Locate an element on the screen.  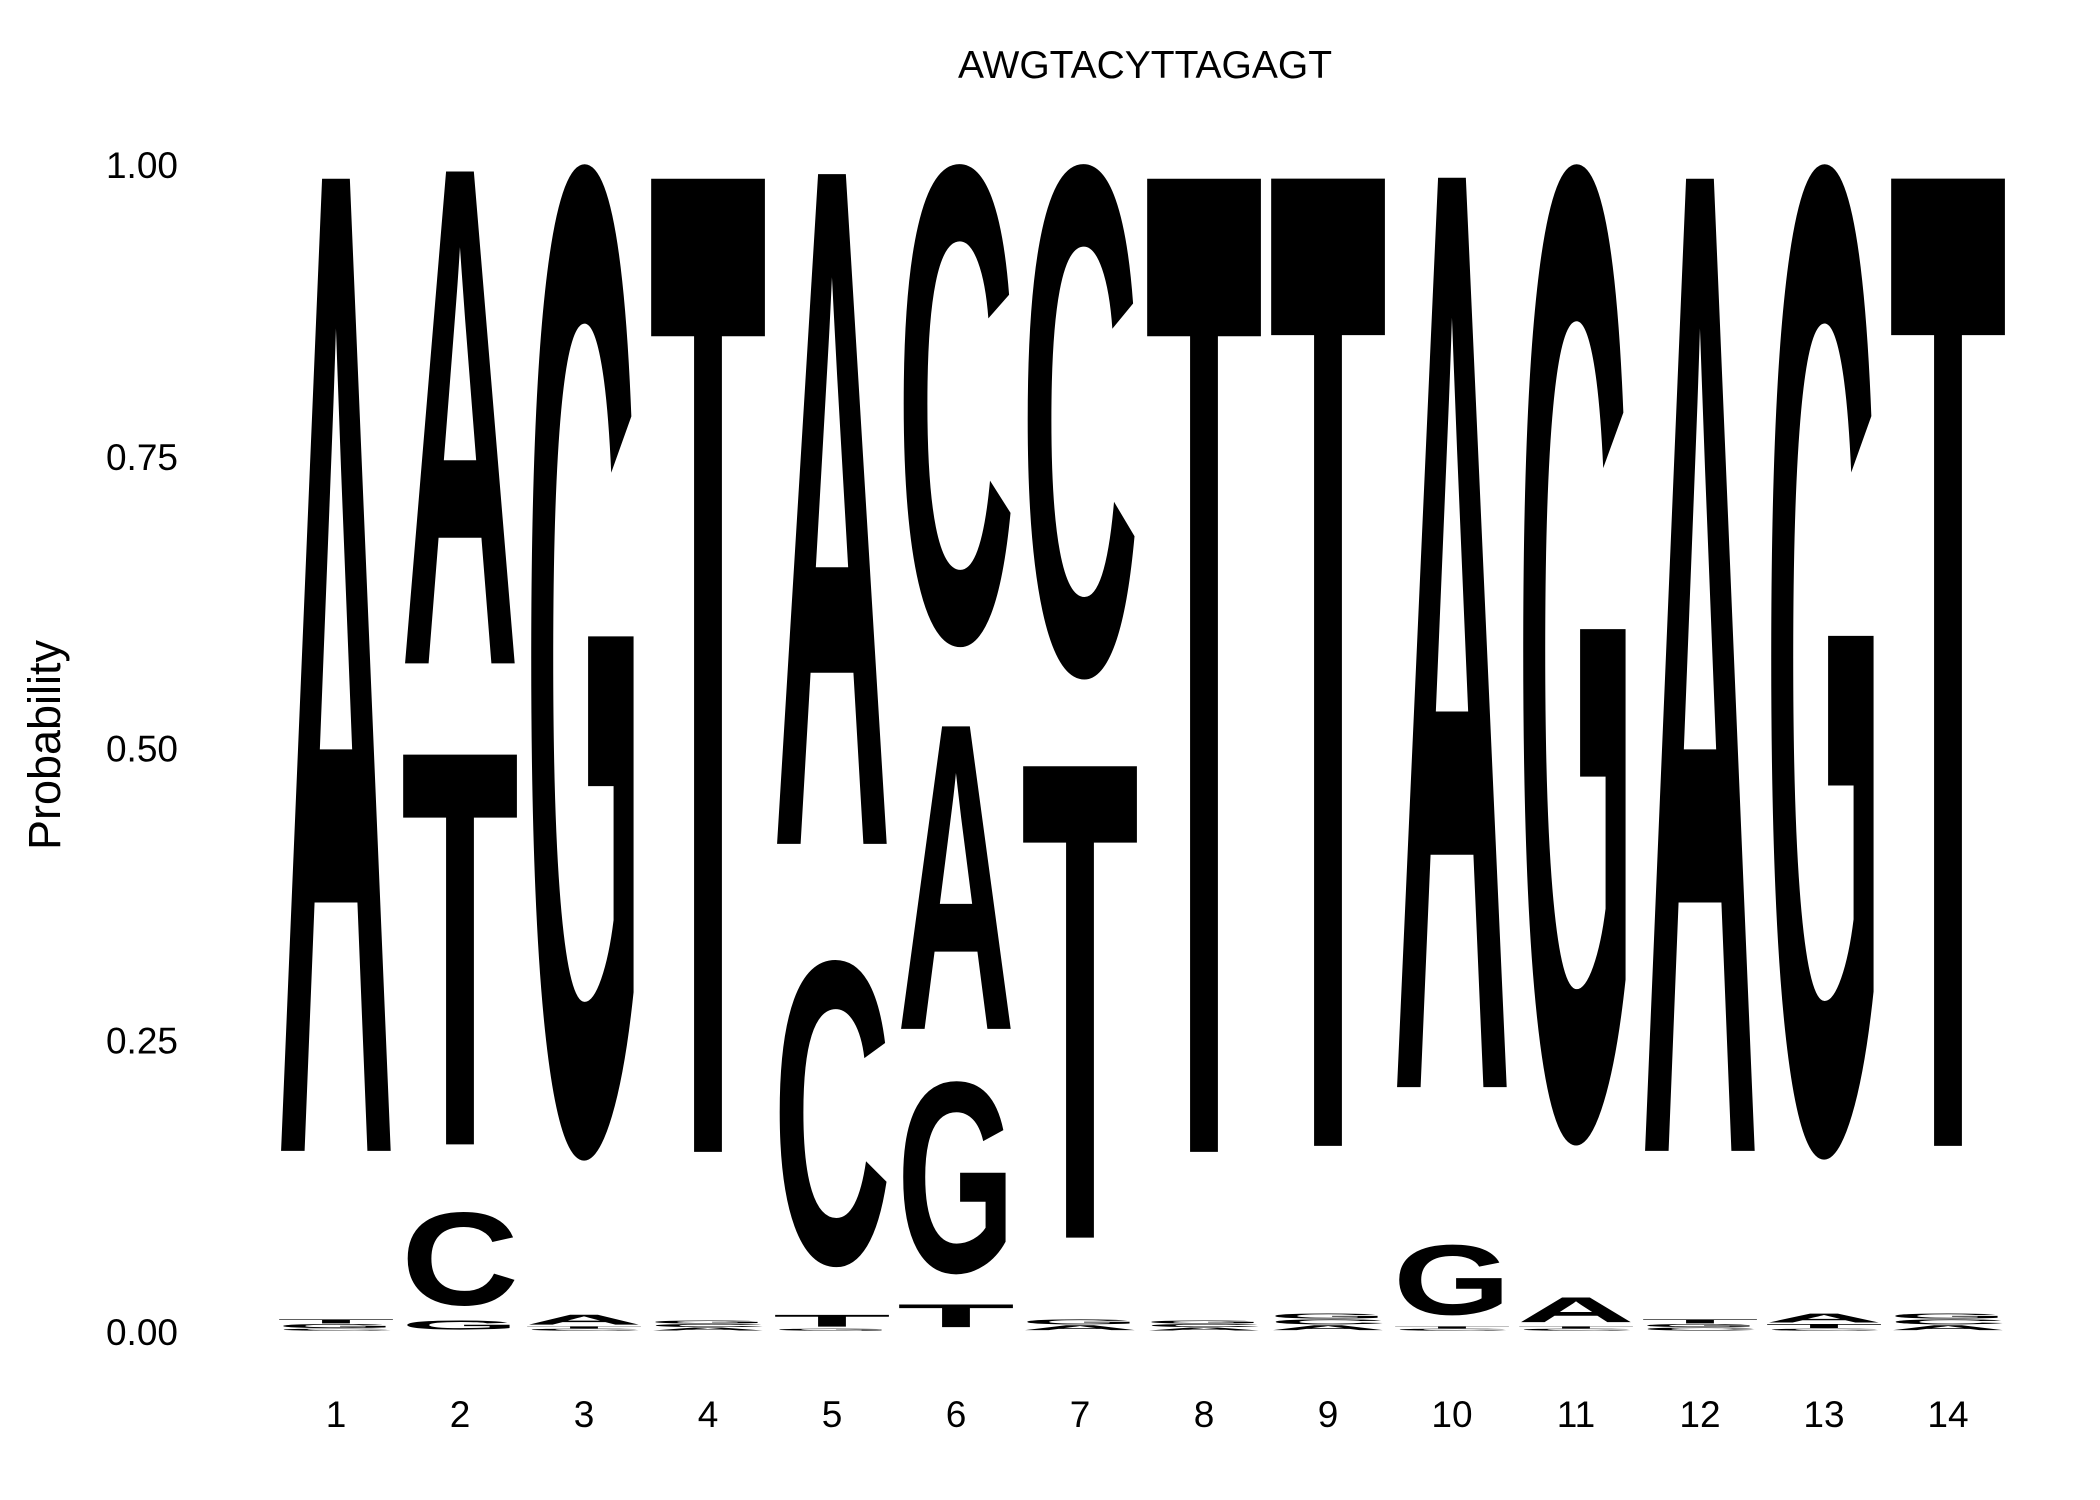
y-tick-label: 1.00 is located at coordinates (142, 165).